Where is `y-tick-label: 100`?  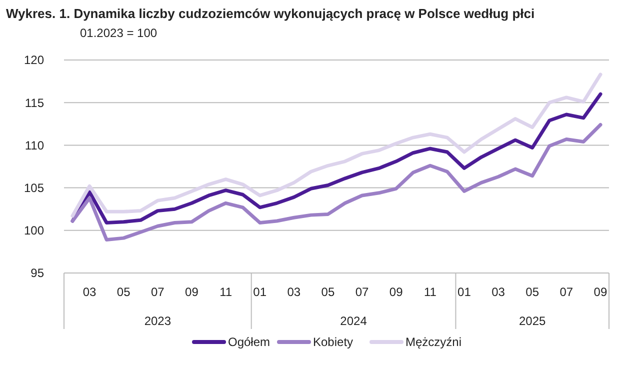
y-tick-label: 100 is located at coordinates (34, 231).